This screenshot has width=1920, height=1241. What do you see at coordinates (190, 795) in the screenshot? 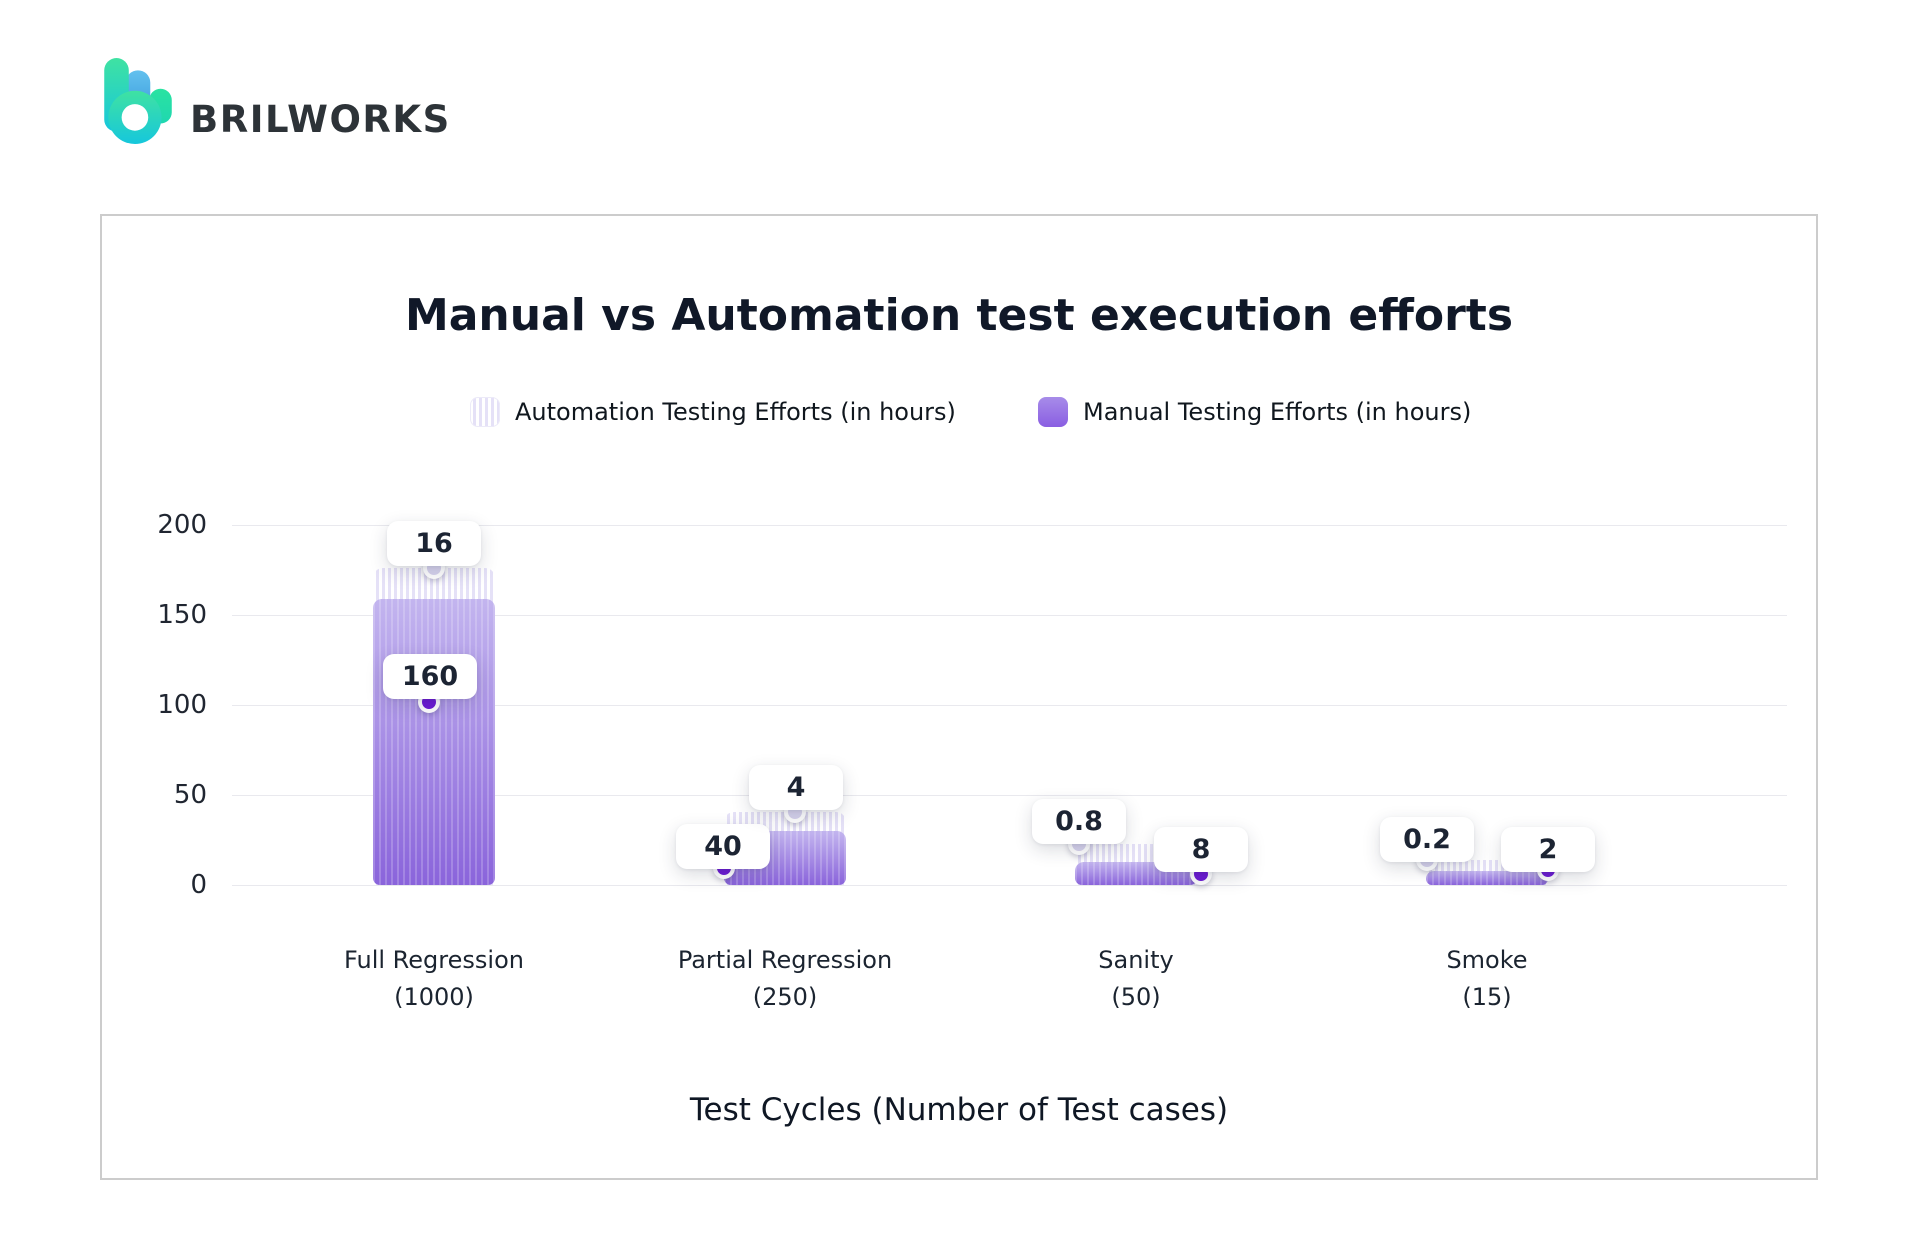
I see `y-axis-tick-label: 50` at bounding box center [190, 795].